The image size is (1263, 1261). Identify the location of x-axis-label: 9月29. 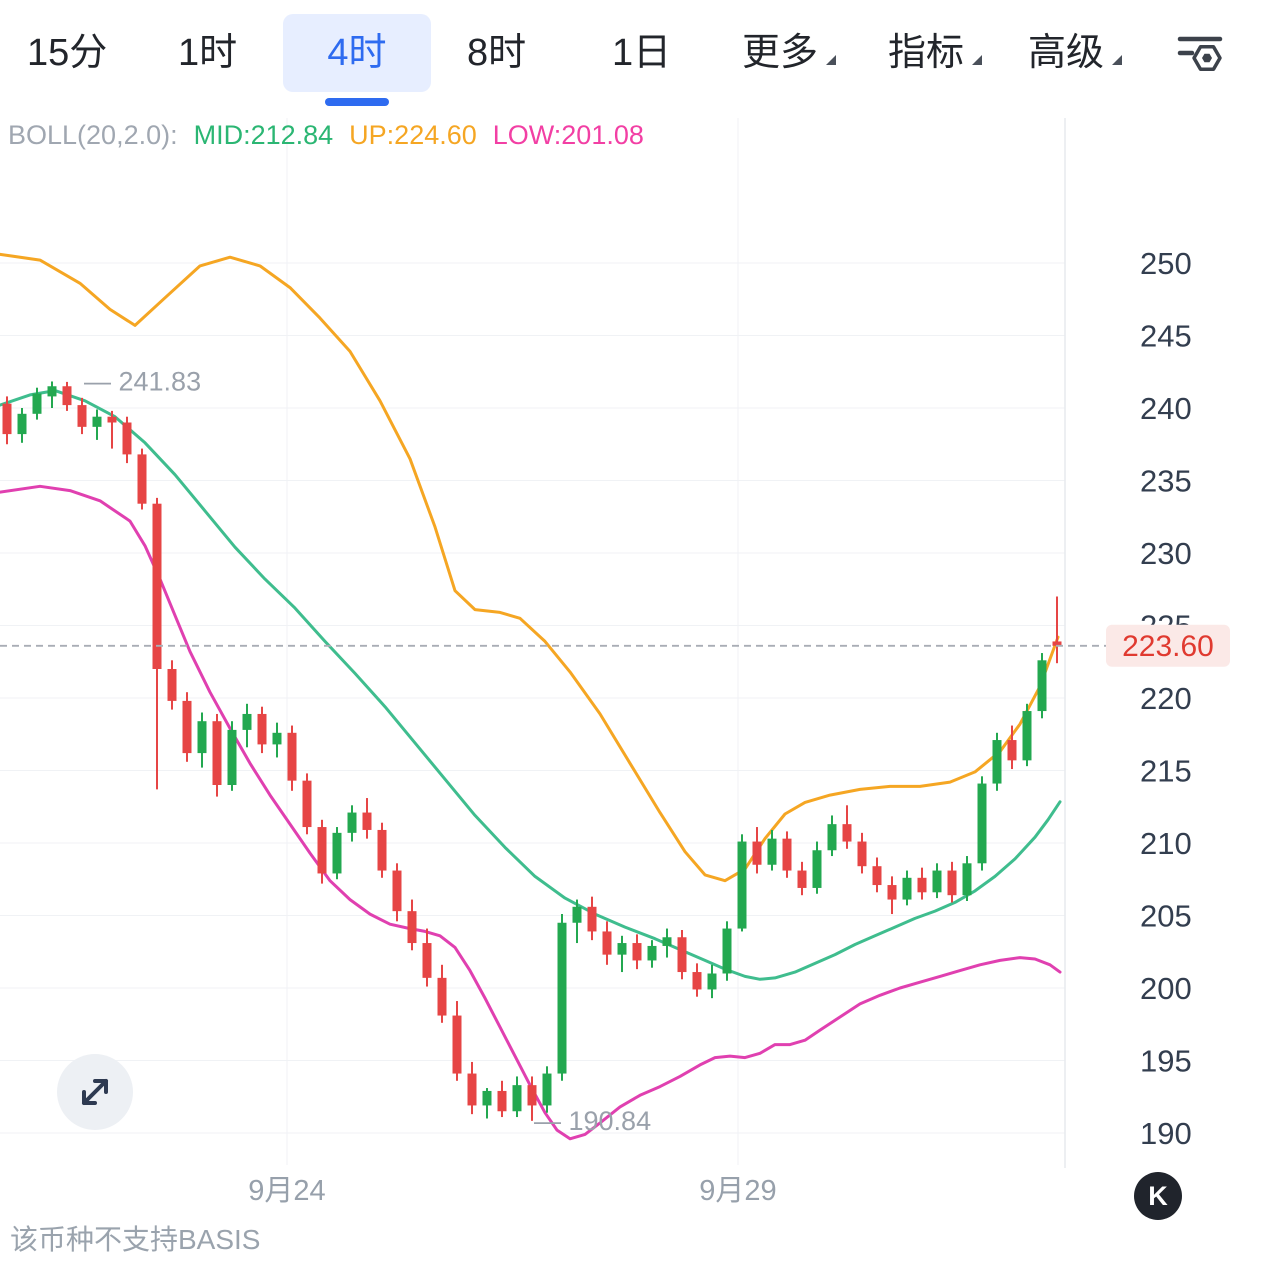
(737, 1191).